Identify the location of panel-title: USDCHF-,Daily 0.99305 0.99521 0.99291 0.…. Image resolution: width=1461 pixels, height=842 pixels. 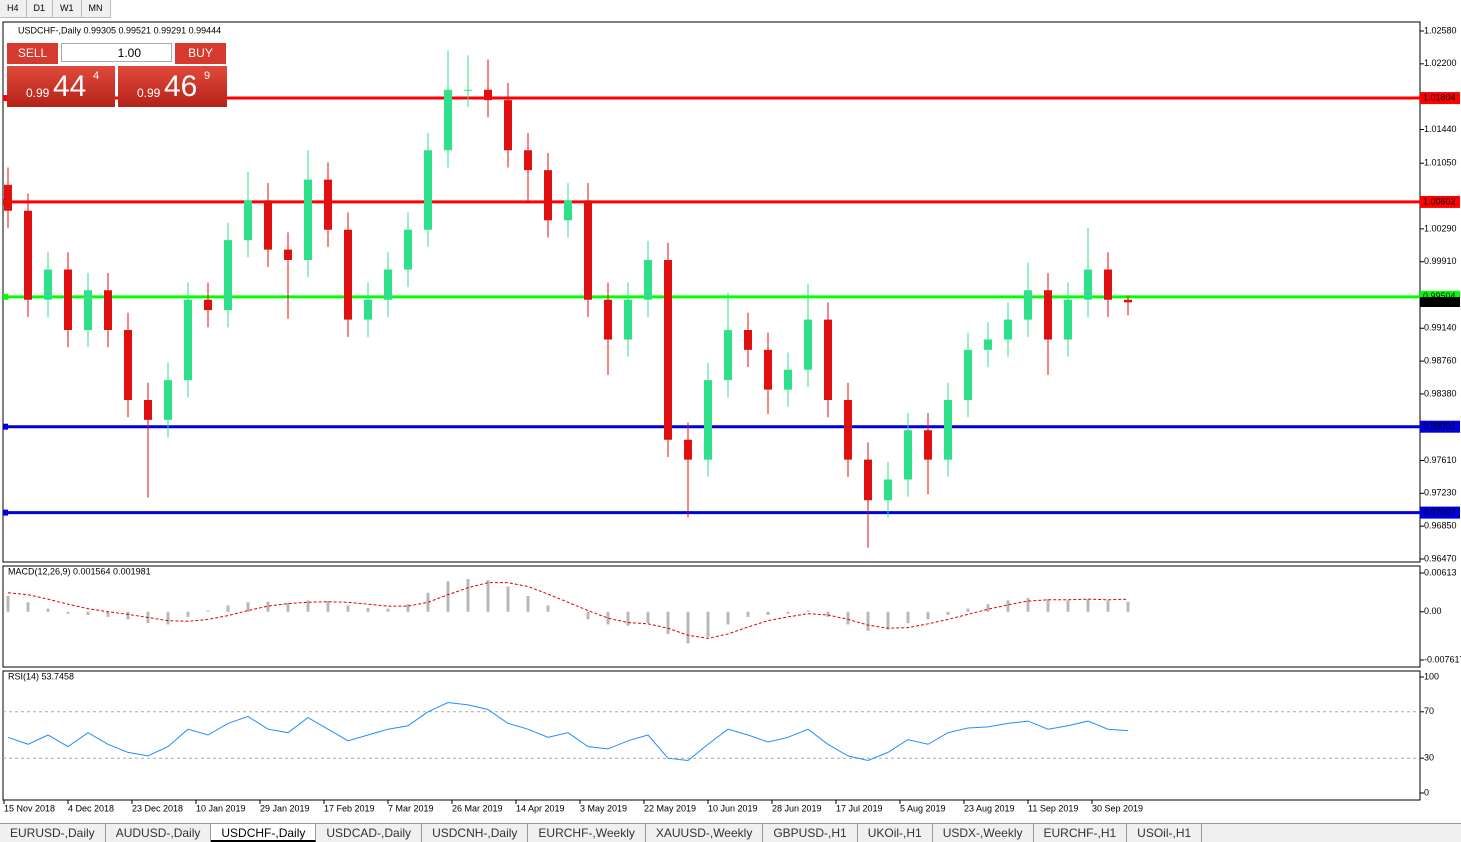
(119, 30).